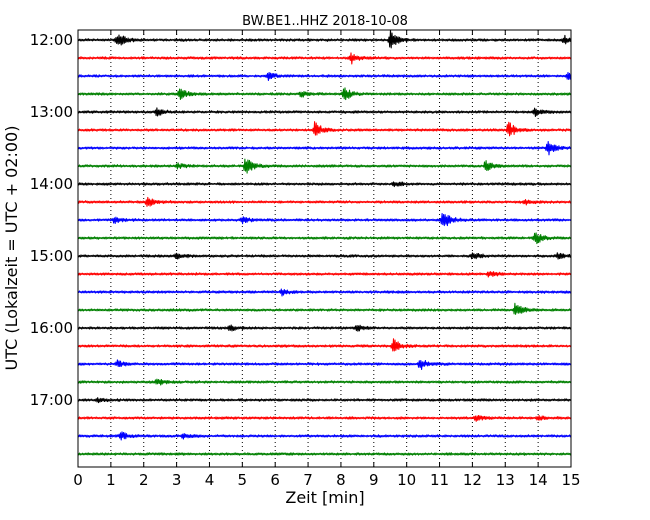  I want to click on x-tick-label-9: 9, so click(374, 480).